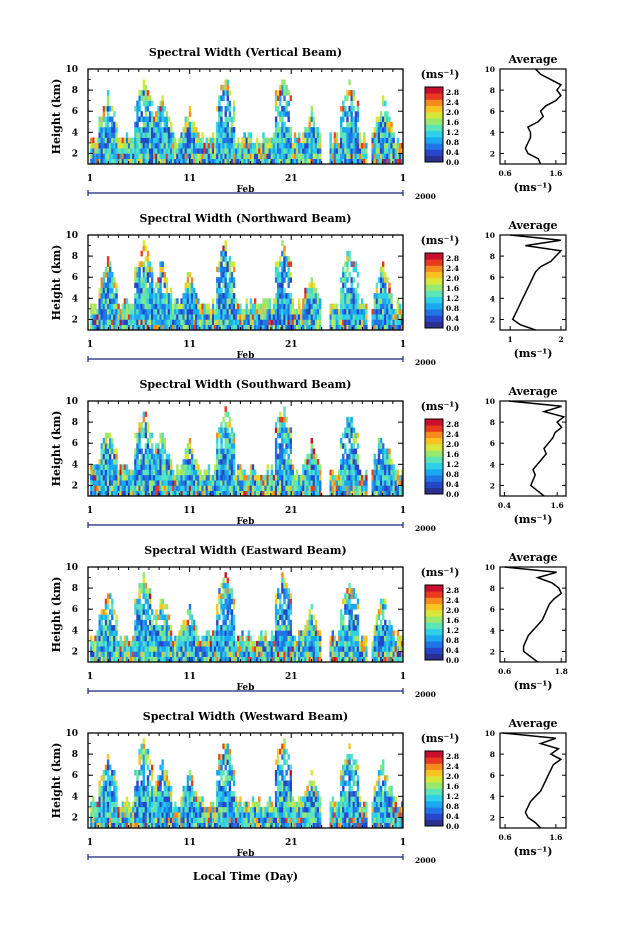 The width and height of the screenshot is (620, 931). What do you see at coordinates (440, 74) in the screenshot?
I see `colorbar-unit: (ms⁻¹)` at bounding box center [440, 74].